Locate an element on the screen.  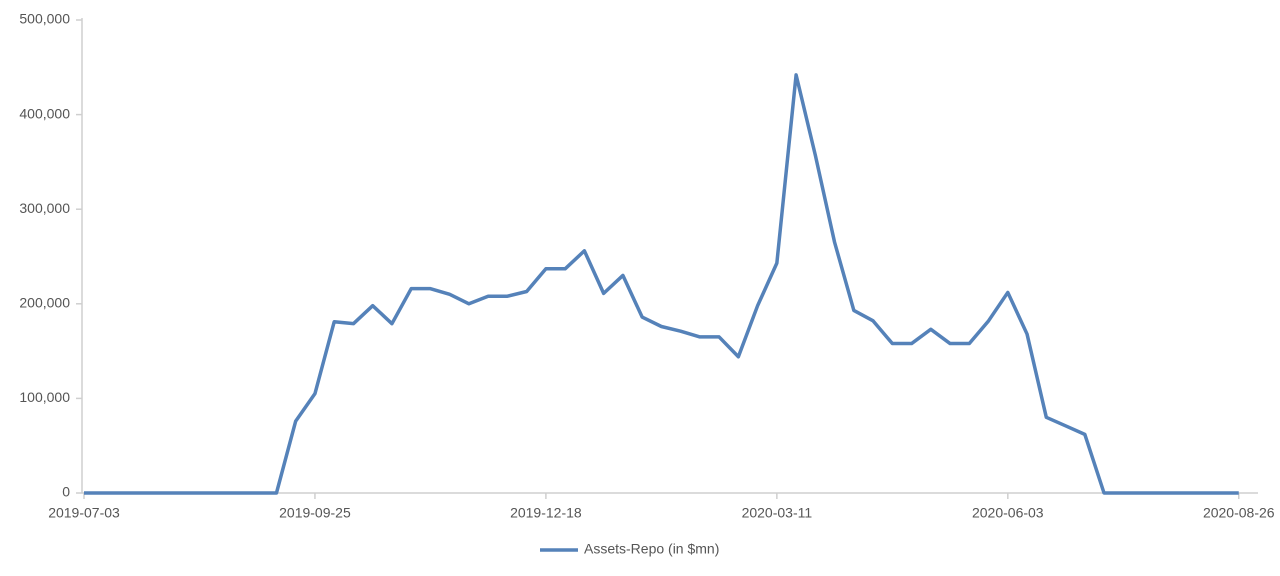
x-tick-label: 2019-07-03 is located at coordinates (84, 513).